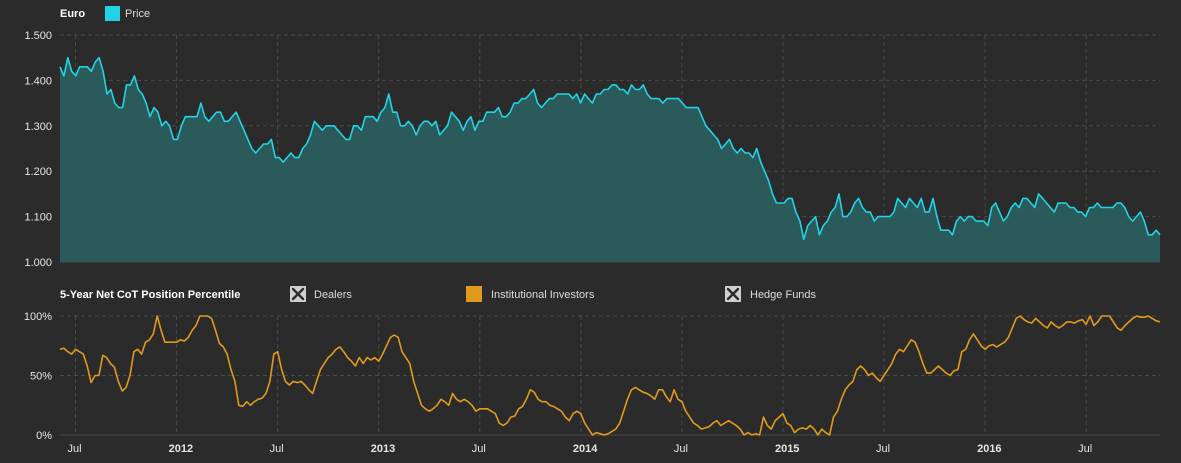 The height and width of the screenshot is (463, 1181). What do you see at coordinates (41, 377) in the screenshot?
I see `cot-y-tick-label: 50%` at bounding box center [41, 377].